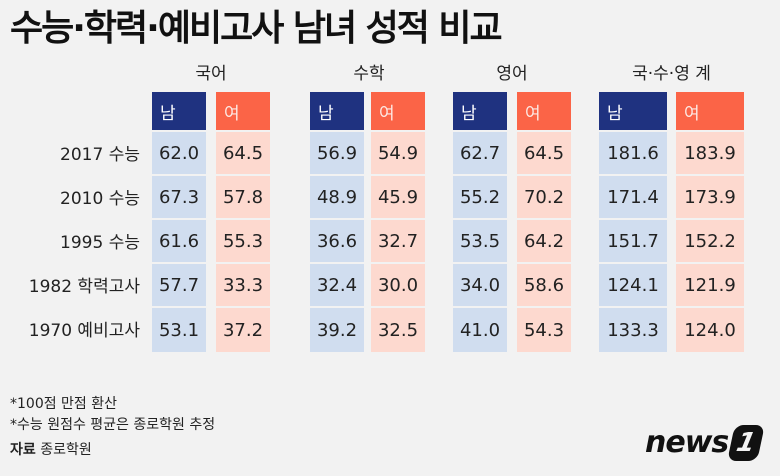  I want to click on source-label: 자료, so click(23, 450).